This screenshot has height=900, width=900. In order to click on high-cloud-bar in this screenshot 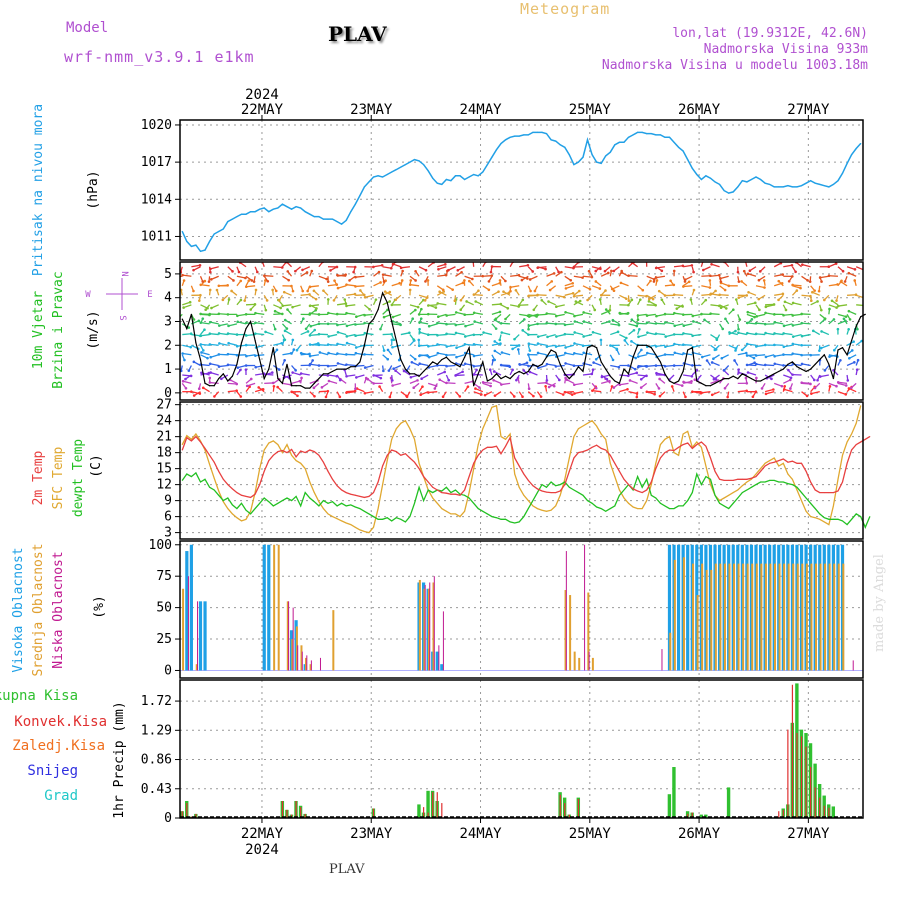, I will do `click(191, 607)`.